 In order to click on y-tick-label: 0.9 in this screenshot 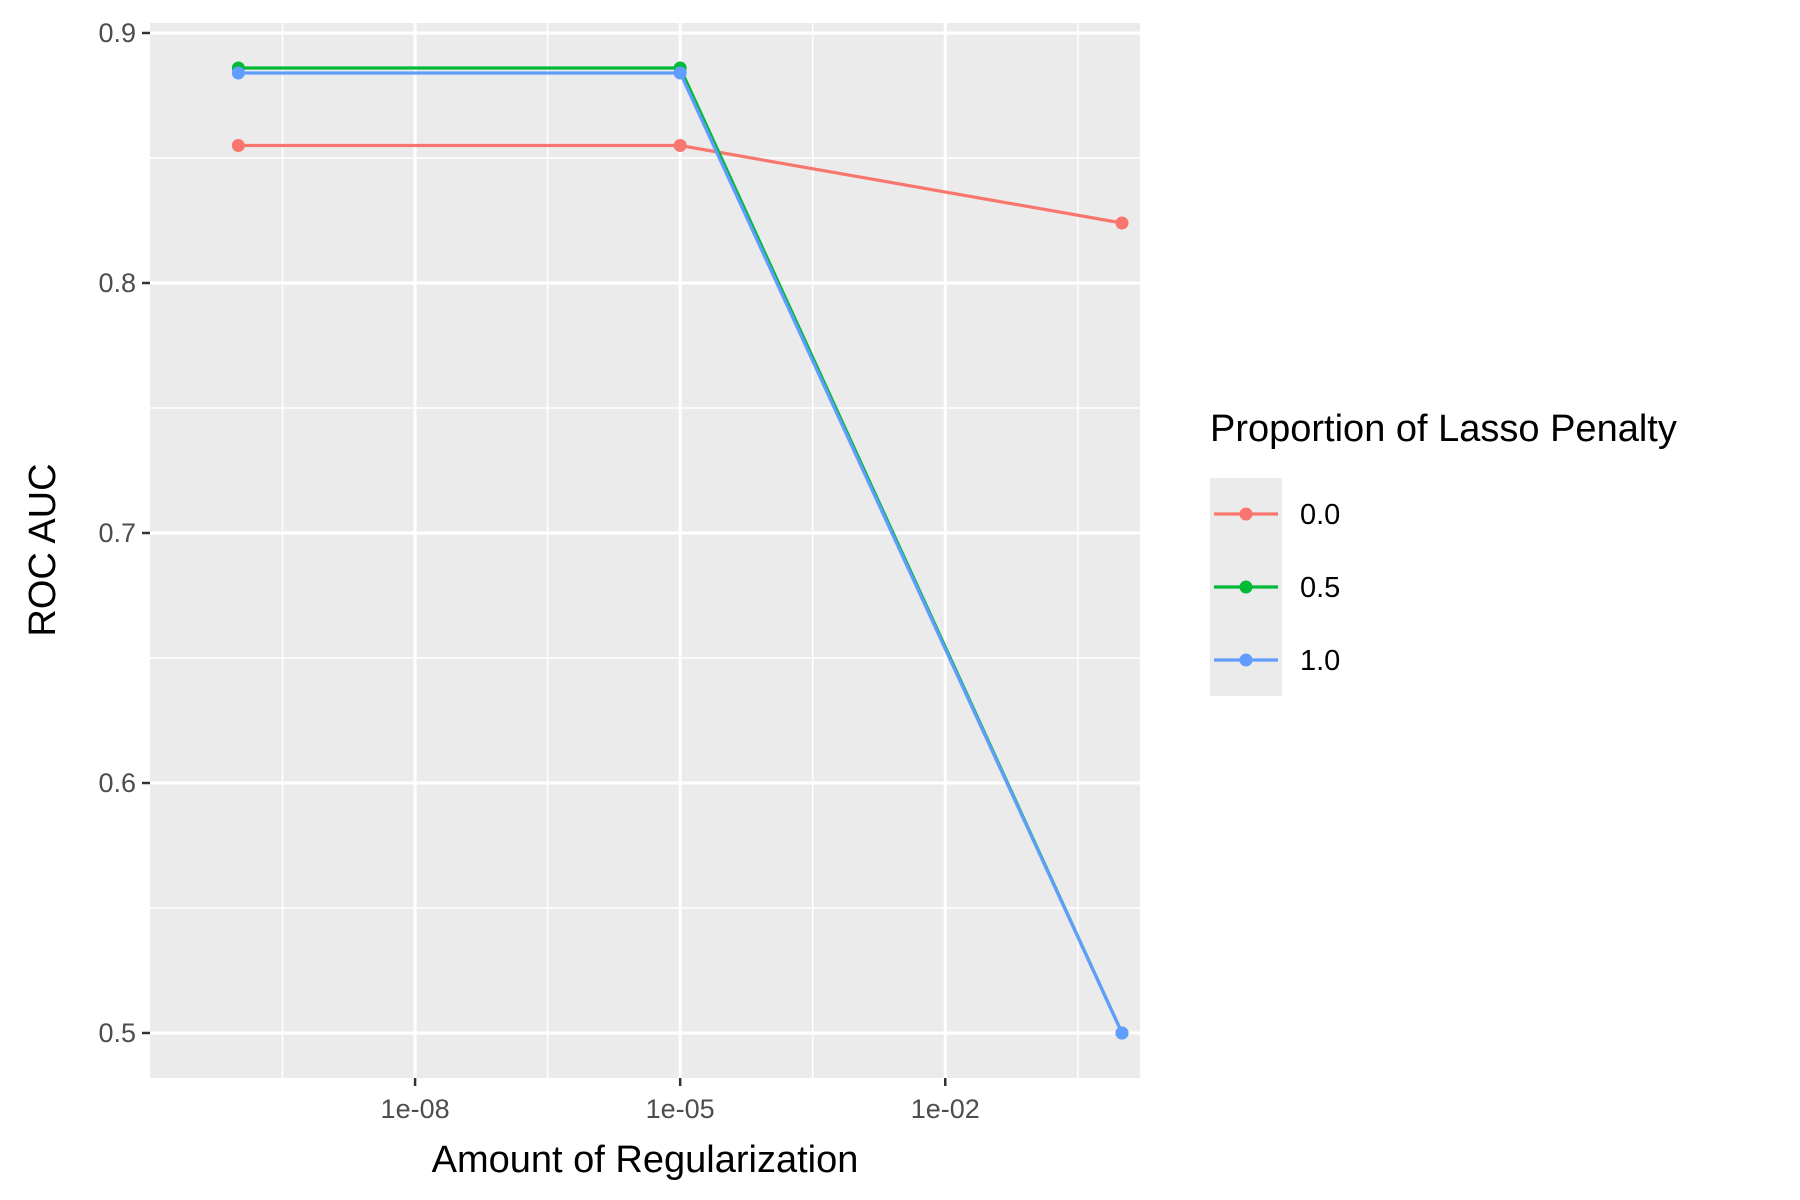, I will do `click(117, 33)`.